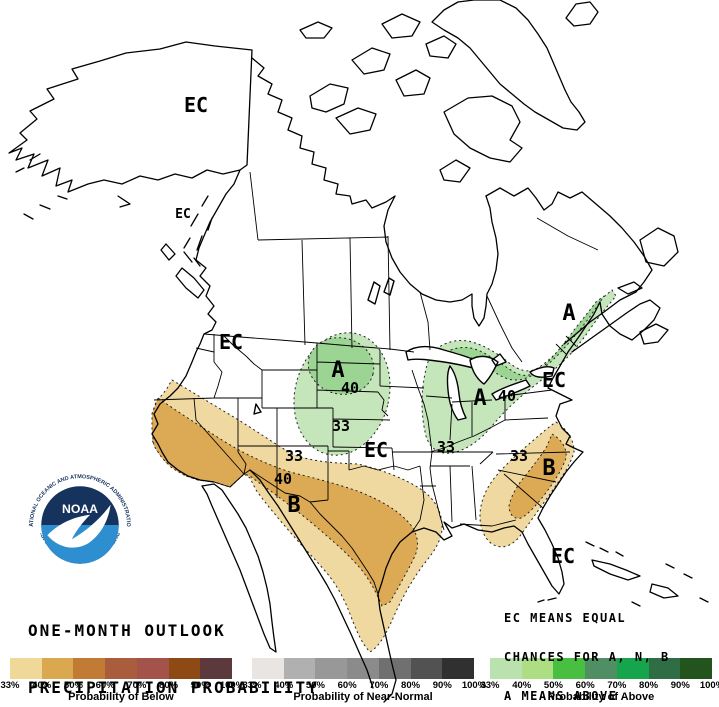 The image size is (719, 707). I want to click on coast-hudson-bay, so click(441, 261).